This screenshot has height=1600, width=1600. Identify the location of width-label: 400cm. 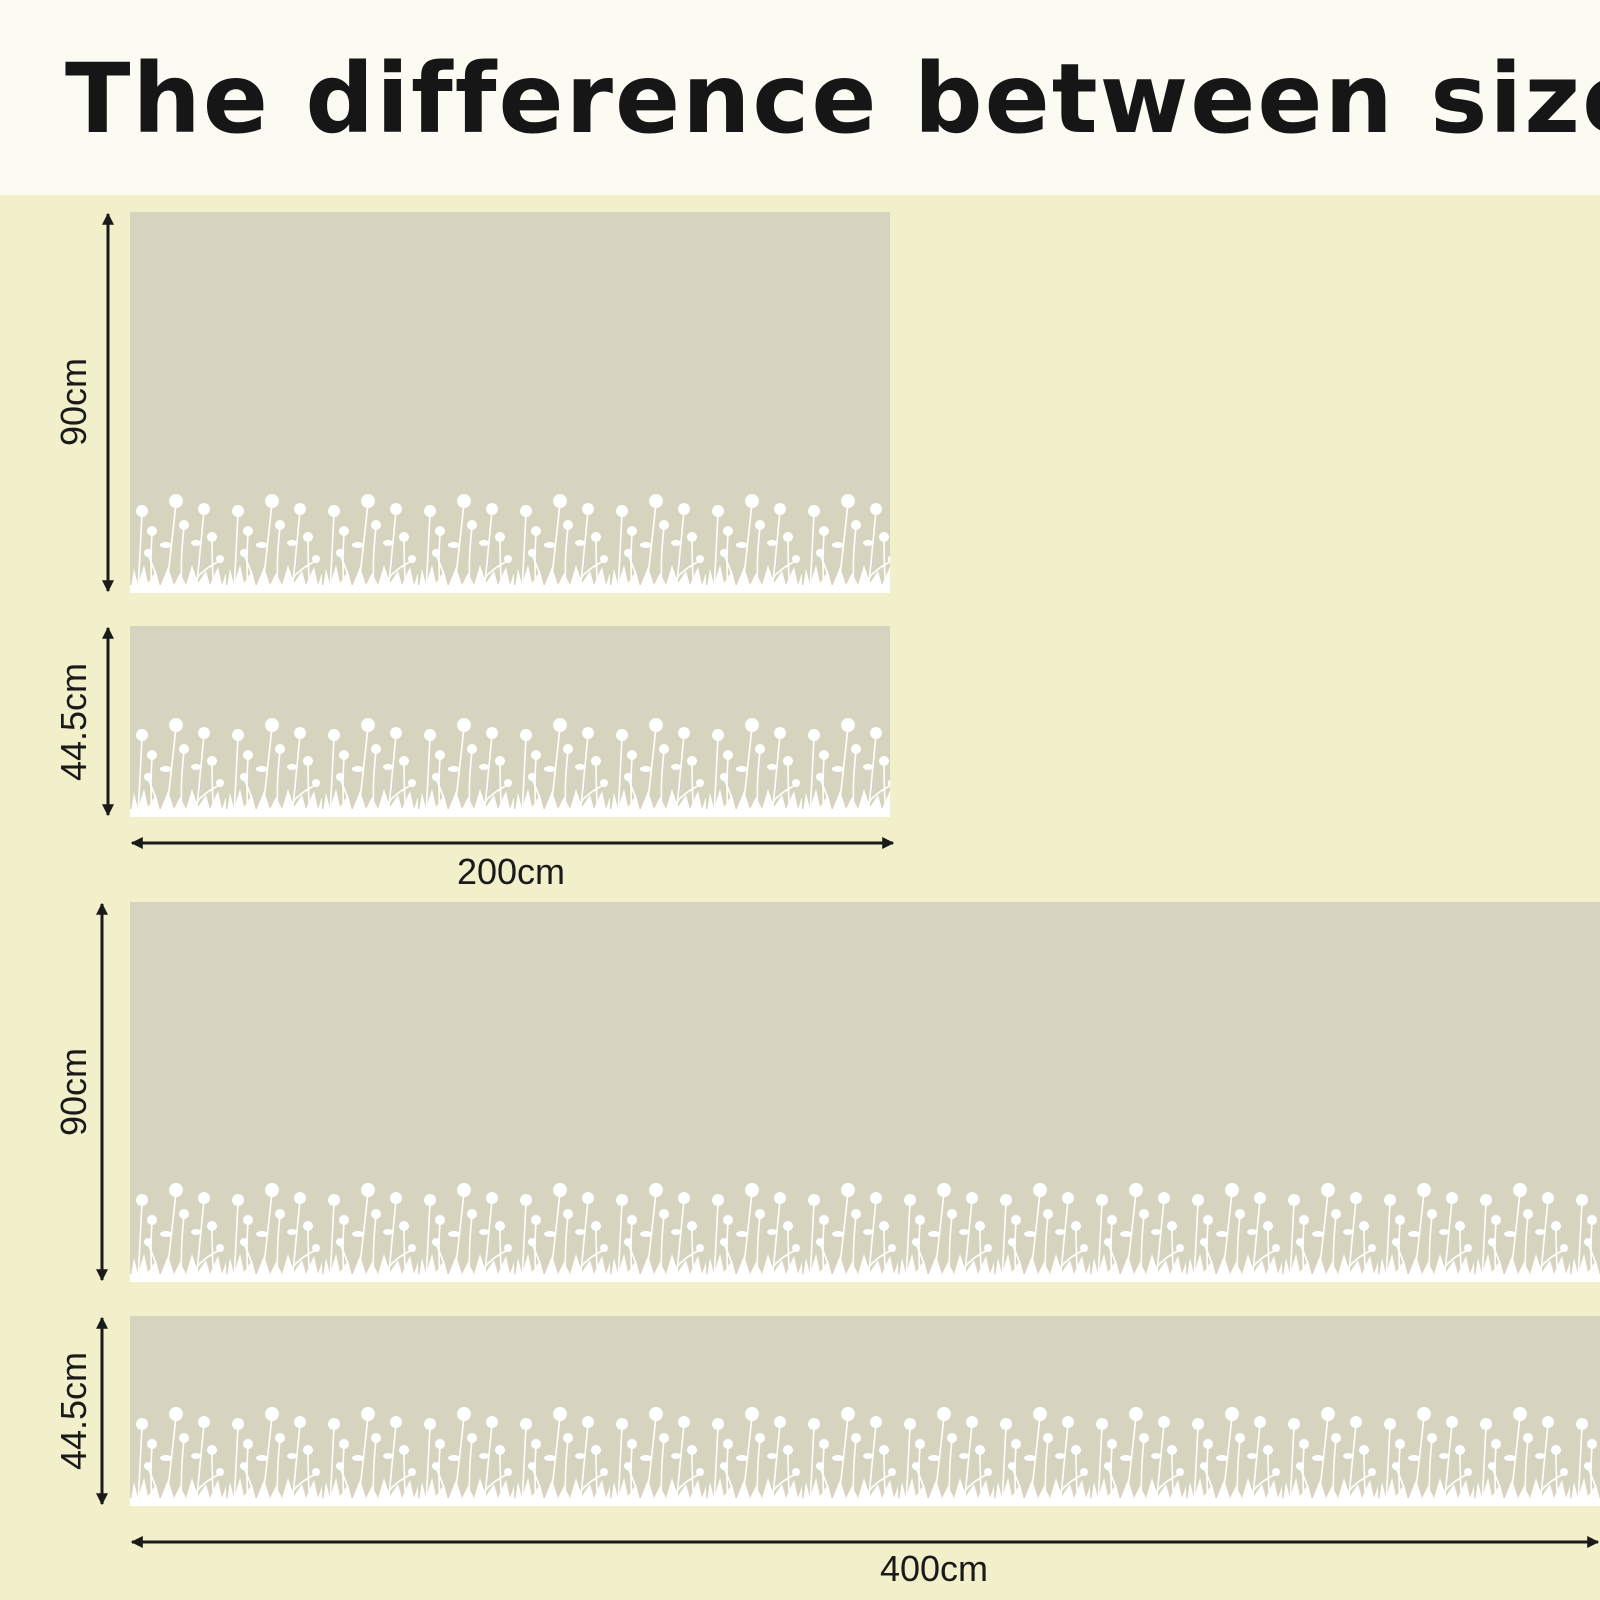
(934, 1568).